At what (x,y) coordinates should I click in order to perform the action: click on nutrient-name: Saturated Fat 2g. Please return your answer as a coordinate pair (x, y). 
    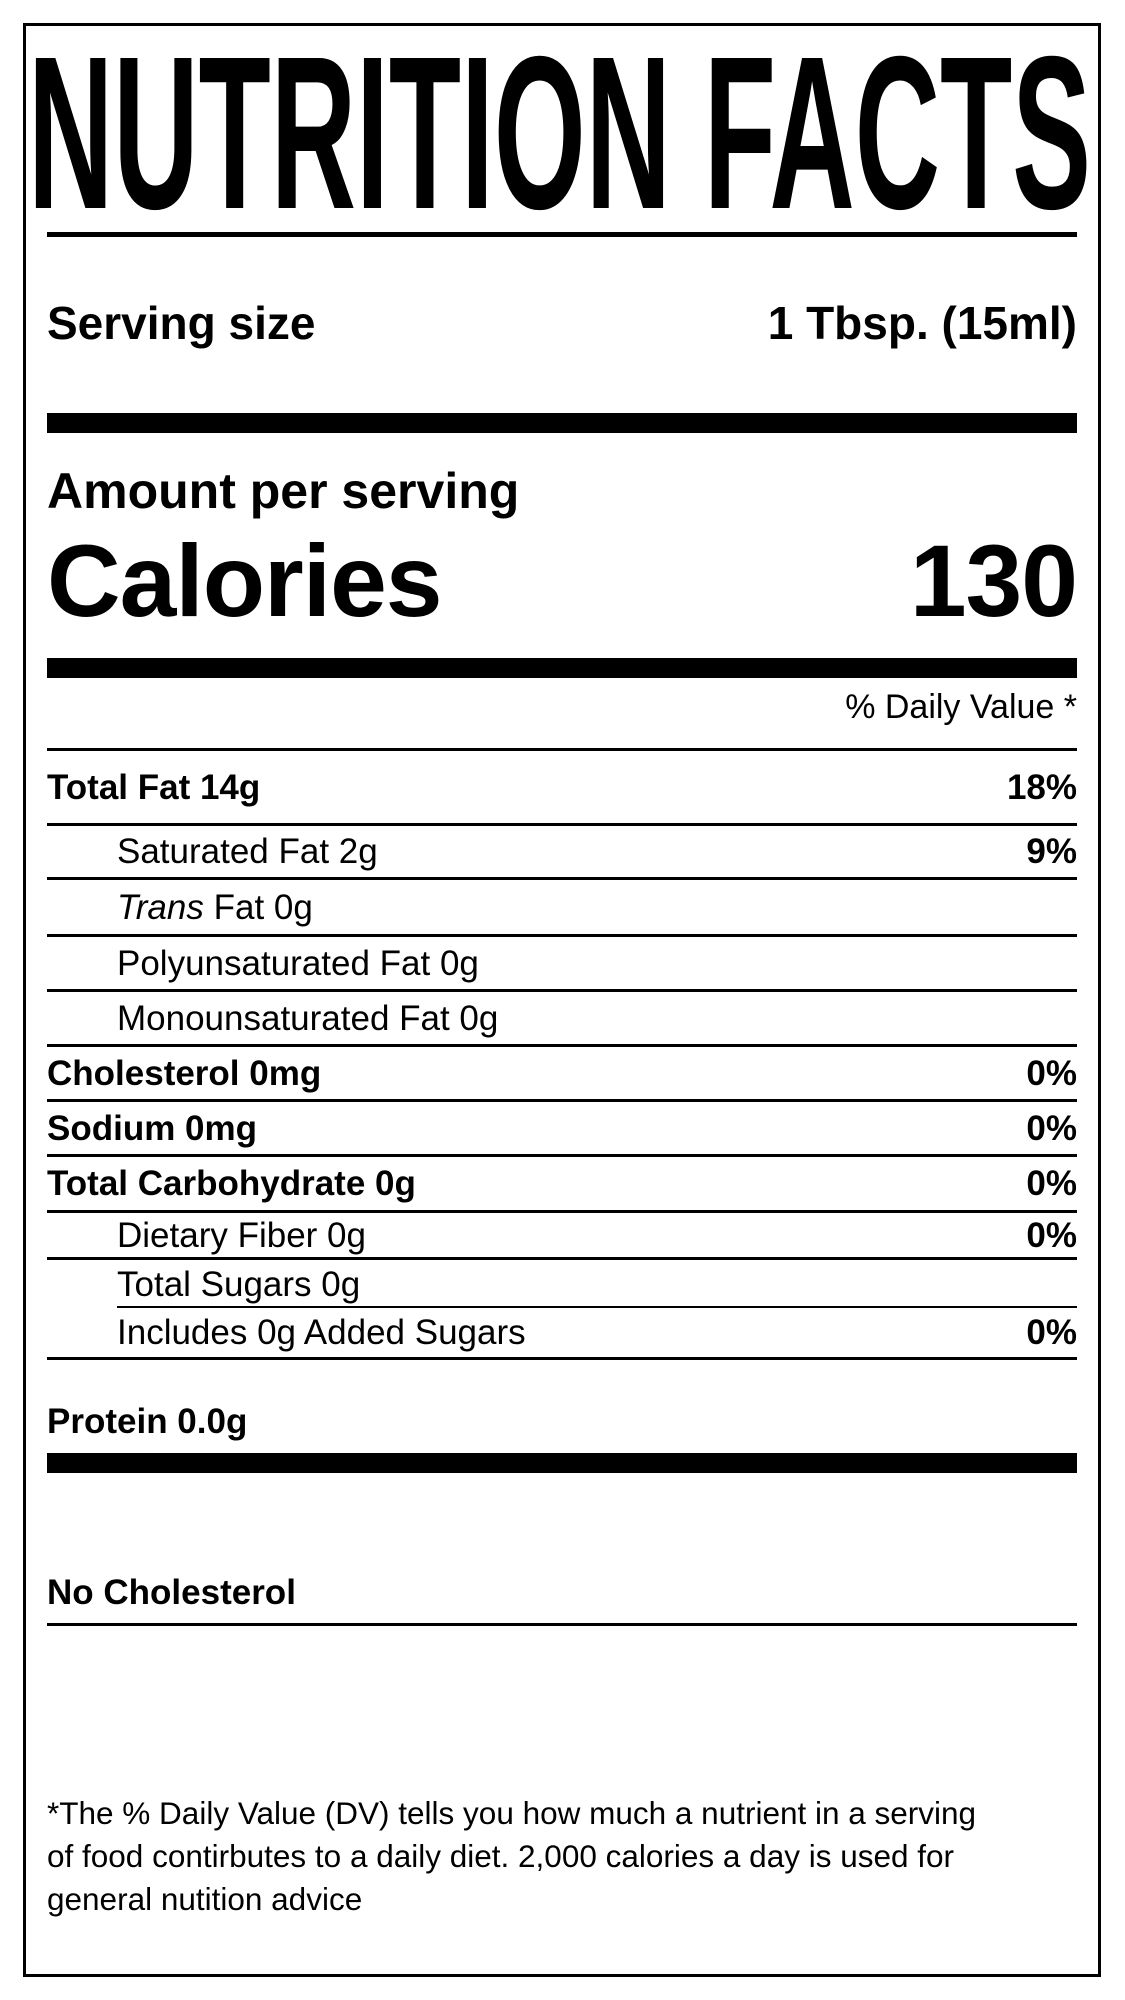
    Looking at the image, I should click on (247, 851).